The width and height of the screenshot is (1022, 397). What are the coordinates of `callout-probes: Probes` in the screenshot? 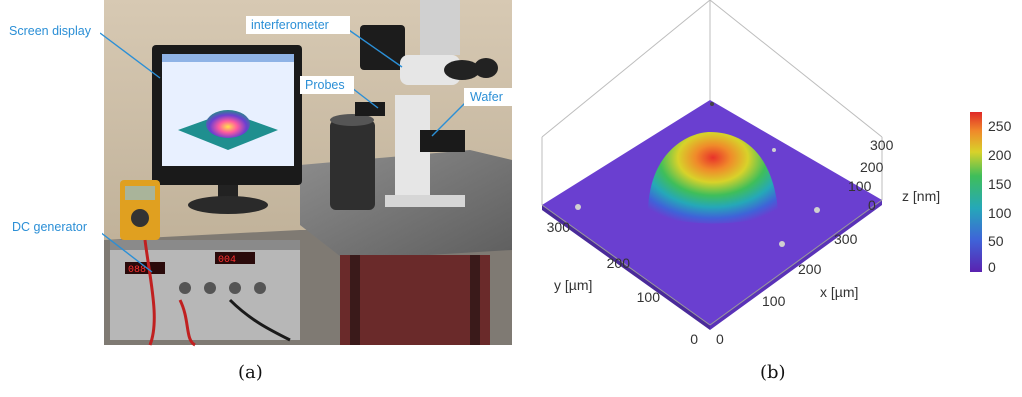 It's located at (325, 85).